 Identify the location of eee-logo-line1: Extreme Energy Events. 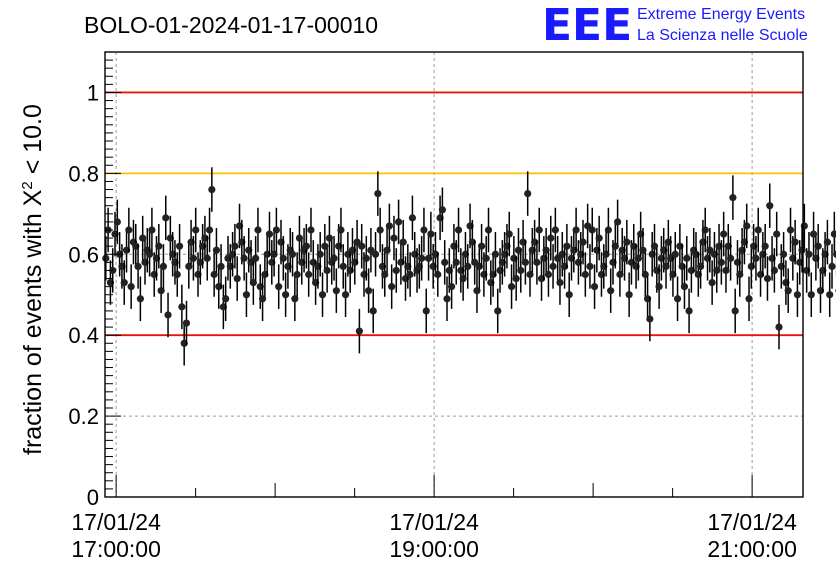
(721, 14).